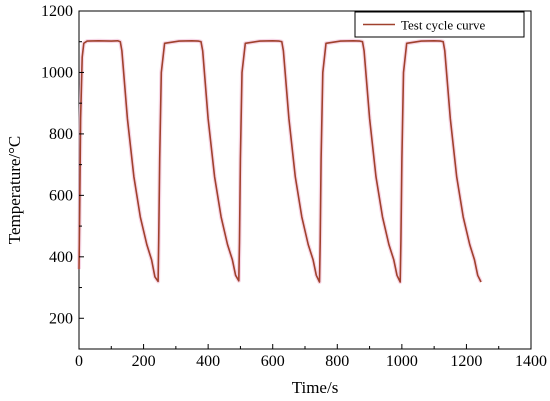  What do you see at coordinates (61, 257) in the screenshot?
I see `y-tick-label: 400` at bounding box center [61, 257].